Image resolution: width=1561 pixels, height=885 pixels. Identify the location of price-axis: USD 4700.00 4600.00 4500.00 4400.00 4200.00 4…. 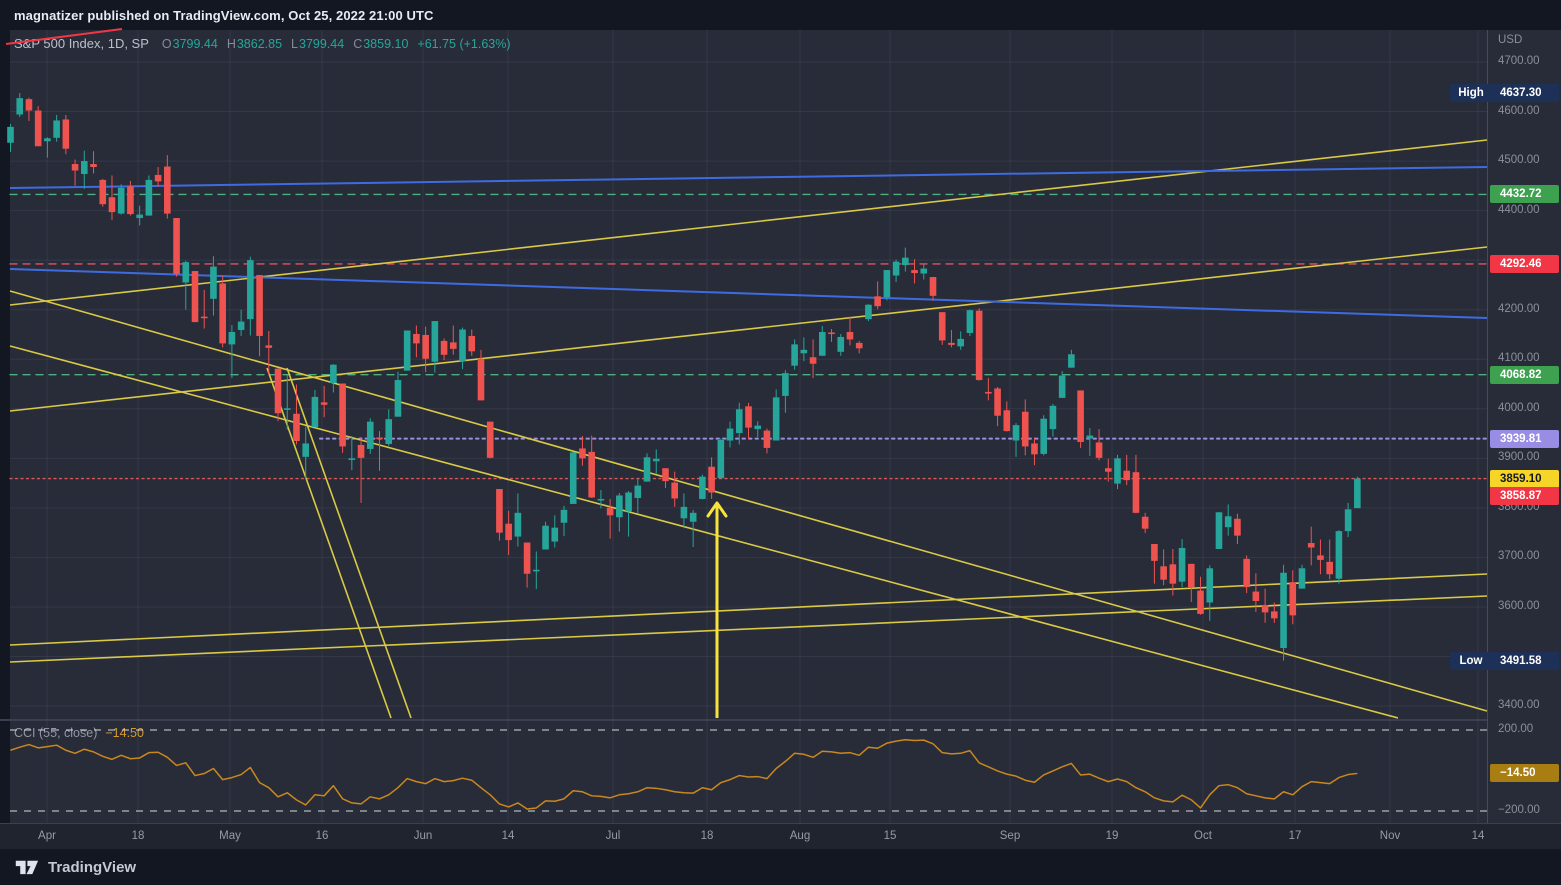
(1505, 426).